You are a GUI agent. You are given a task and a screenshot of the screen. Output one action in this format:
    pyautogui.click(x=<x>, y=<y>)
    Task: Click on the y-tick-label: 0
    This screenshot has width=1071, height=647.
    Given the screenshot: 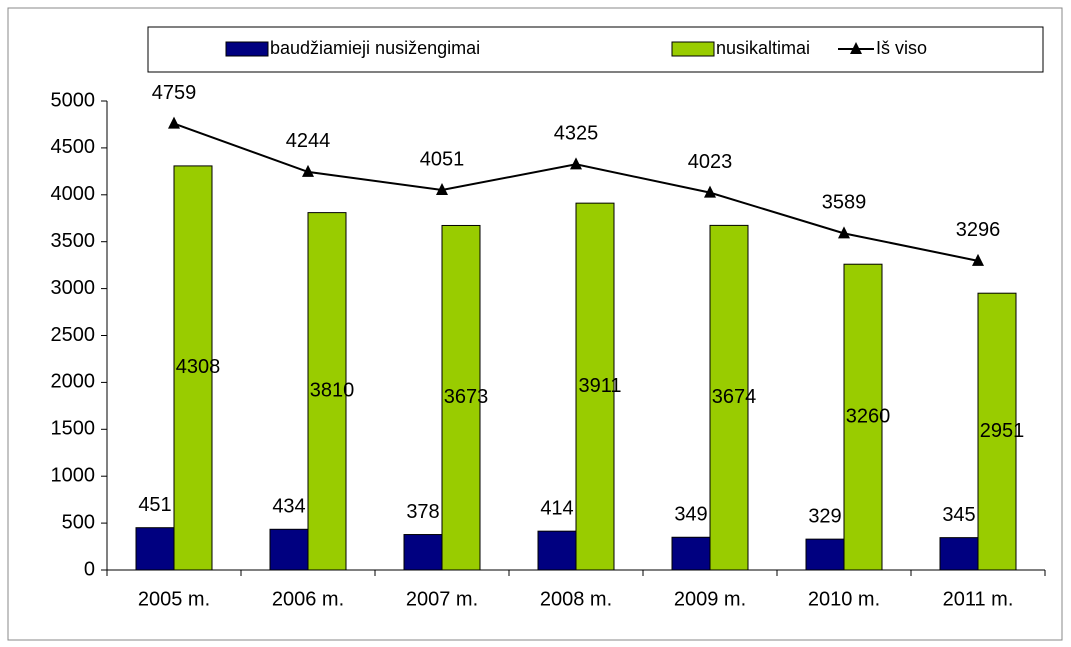 What is the action you would take?
    pyautogui.click(x=89, y=569)
    